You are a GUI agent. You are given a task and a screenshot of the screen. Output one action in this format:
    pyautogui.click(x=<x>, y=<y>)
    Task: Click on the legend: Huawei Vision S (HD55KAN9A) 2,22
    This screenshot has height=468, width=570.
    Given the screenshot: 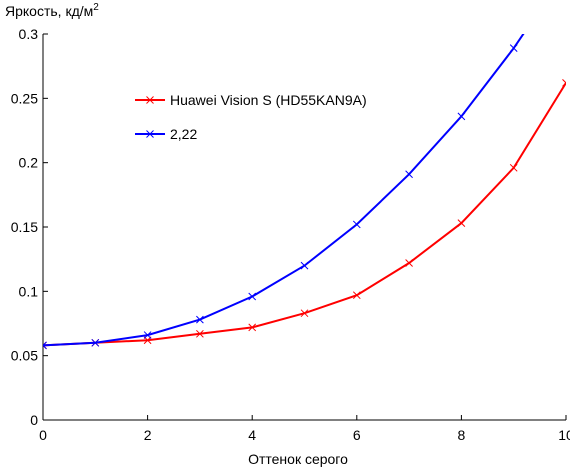 What is the action you would take?
    pyautogui.click(x=251, y=117)
    